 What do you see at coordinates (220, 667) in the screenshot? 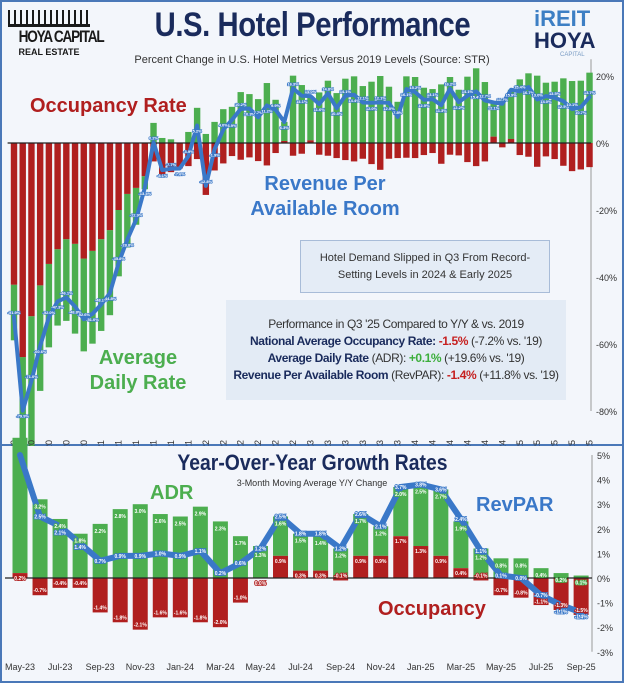
I see `x-tick-label: Mar-24` at bounding box center [220, 667].